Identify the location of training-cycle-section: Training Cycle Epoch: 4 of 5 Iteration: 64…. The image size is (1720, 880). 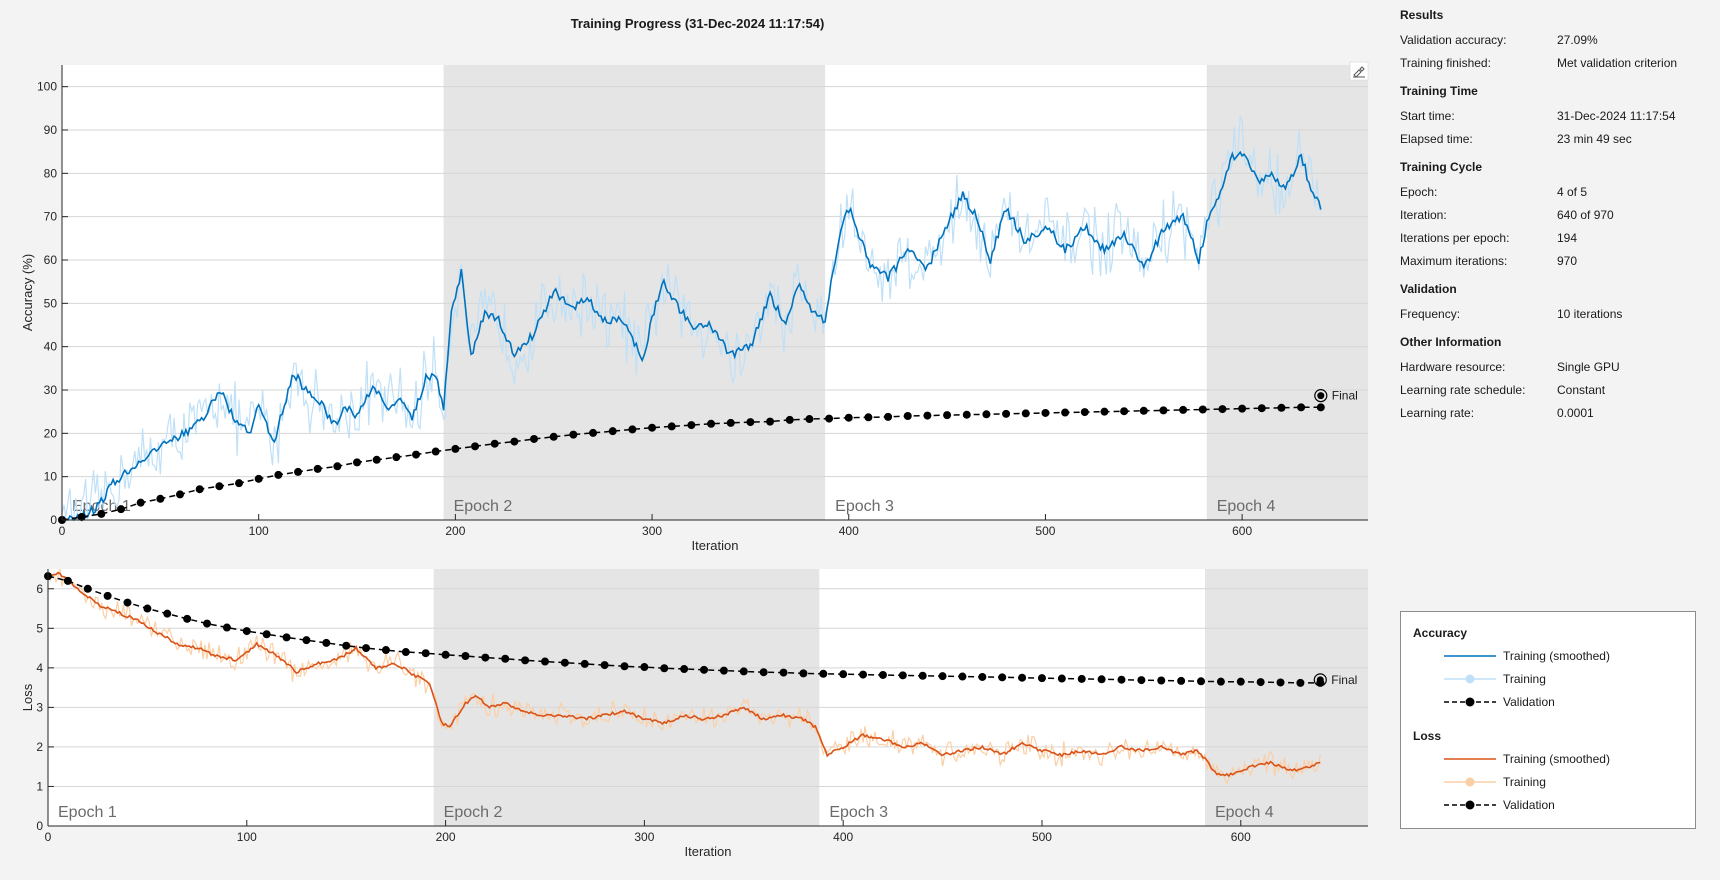
(1555, 216).